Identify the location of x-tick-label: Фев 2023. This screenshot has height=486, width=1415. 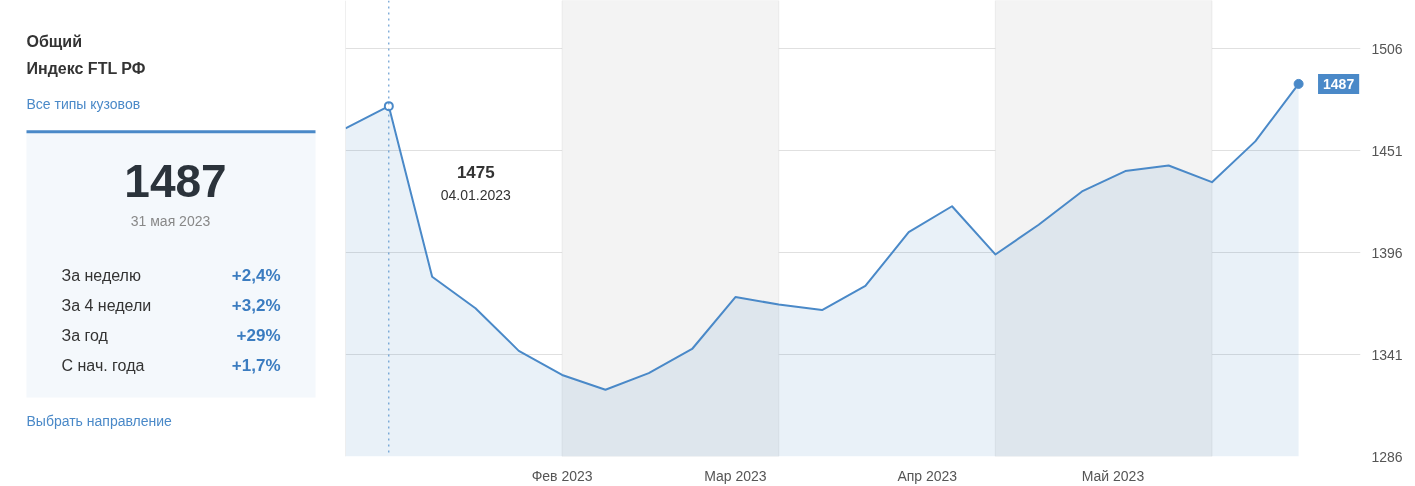
(562, 475).